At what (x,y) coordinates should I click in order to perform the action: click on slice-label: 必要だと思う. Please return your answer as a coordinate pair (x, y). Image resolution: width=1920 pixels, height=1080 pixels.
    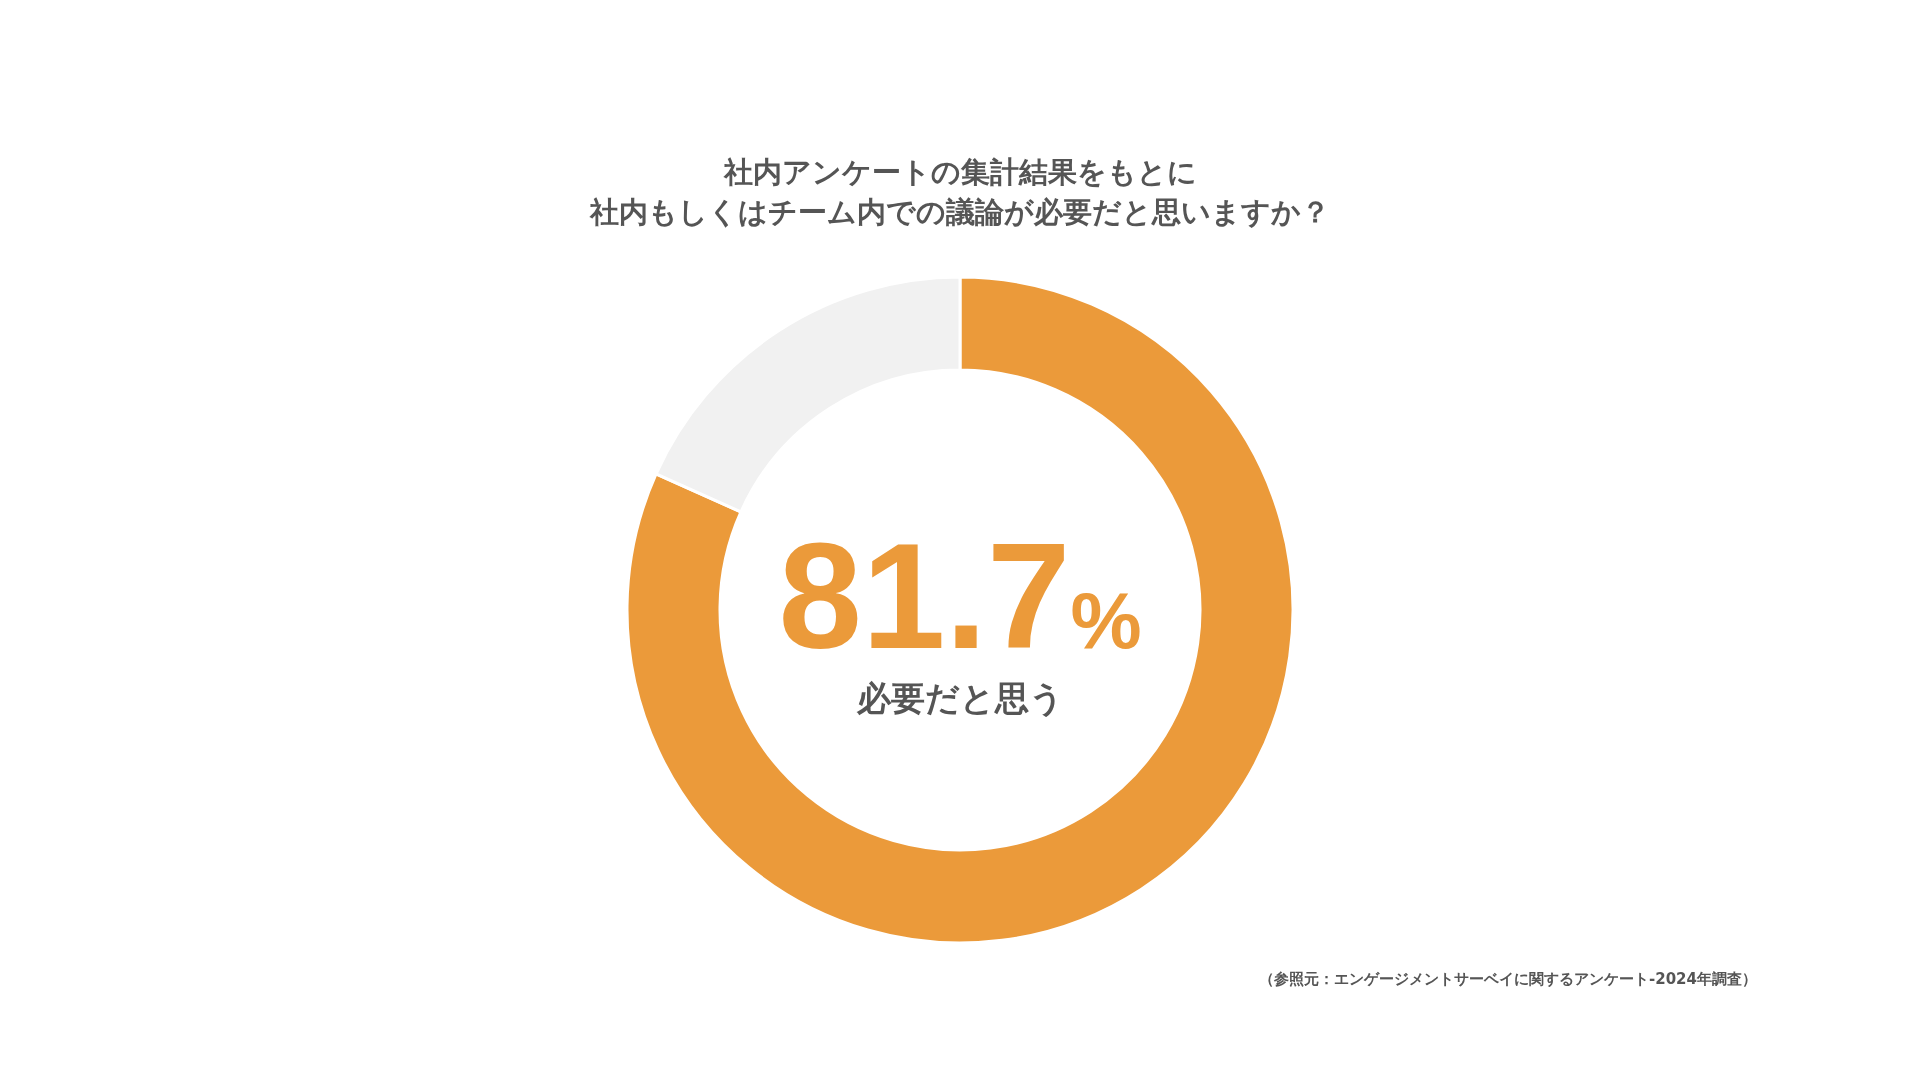
    Looking at the image, I should click on (959, 698).